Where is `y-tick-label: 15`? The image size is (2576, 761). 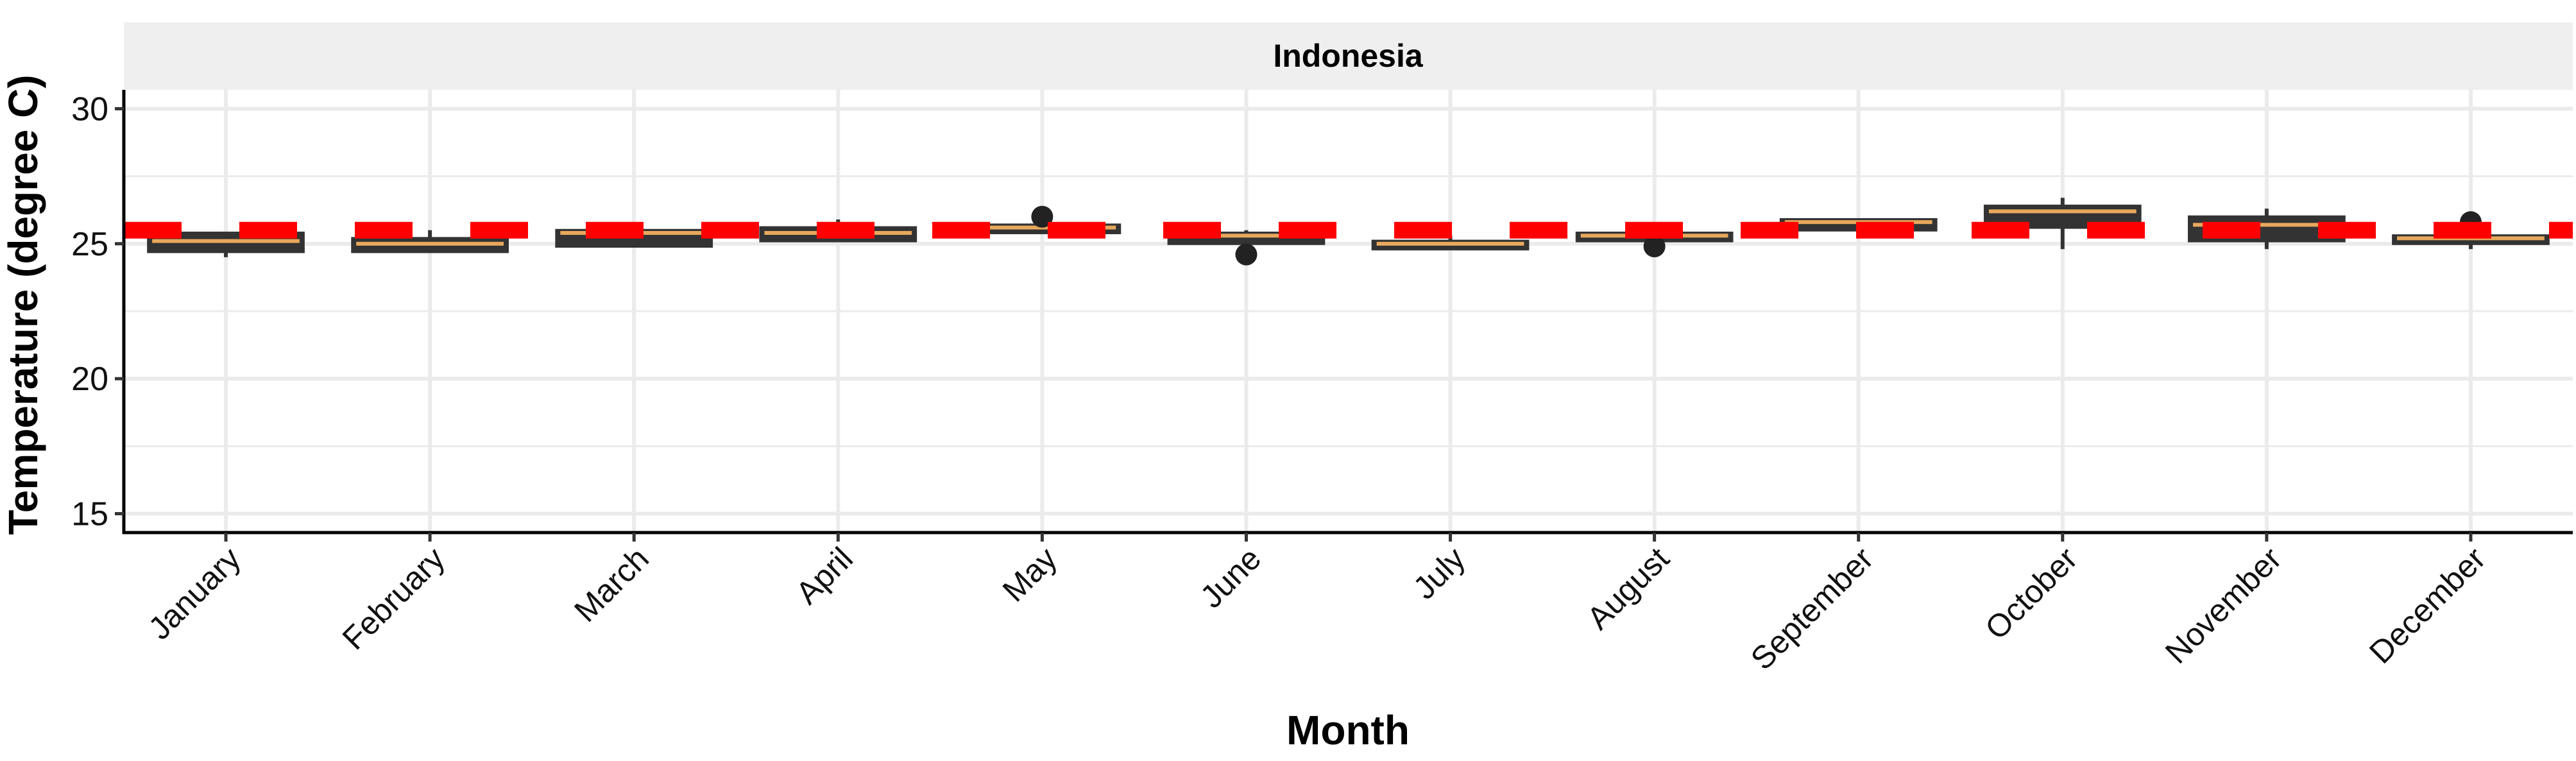 y-tick-label: 15 is located at coordinates (89, 514).